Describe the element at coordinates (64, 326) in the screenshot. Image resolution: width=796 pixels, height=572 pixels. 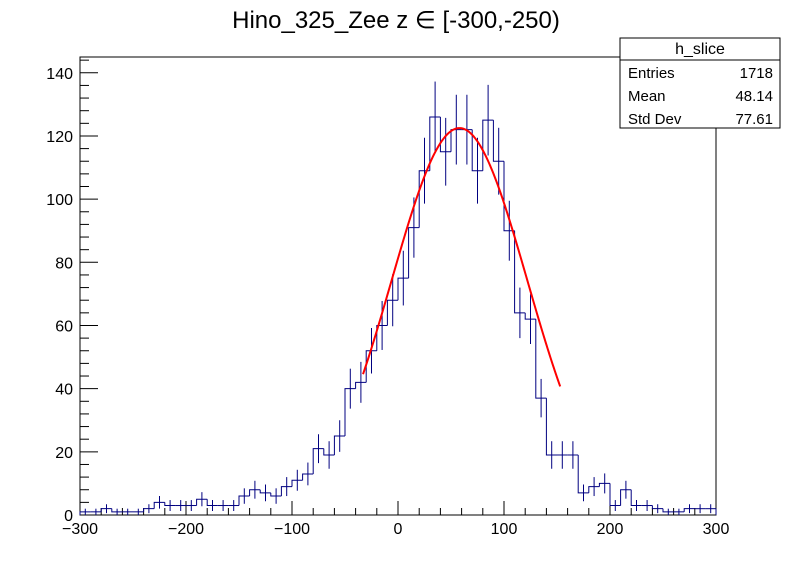
I see `y-tick-label: 60` at that location.